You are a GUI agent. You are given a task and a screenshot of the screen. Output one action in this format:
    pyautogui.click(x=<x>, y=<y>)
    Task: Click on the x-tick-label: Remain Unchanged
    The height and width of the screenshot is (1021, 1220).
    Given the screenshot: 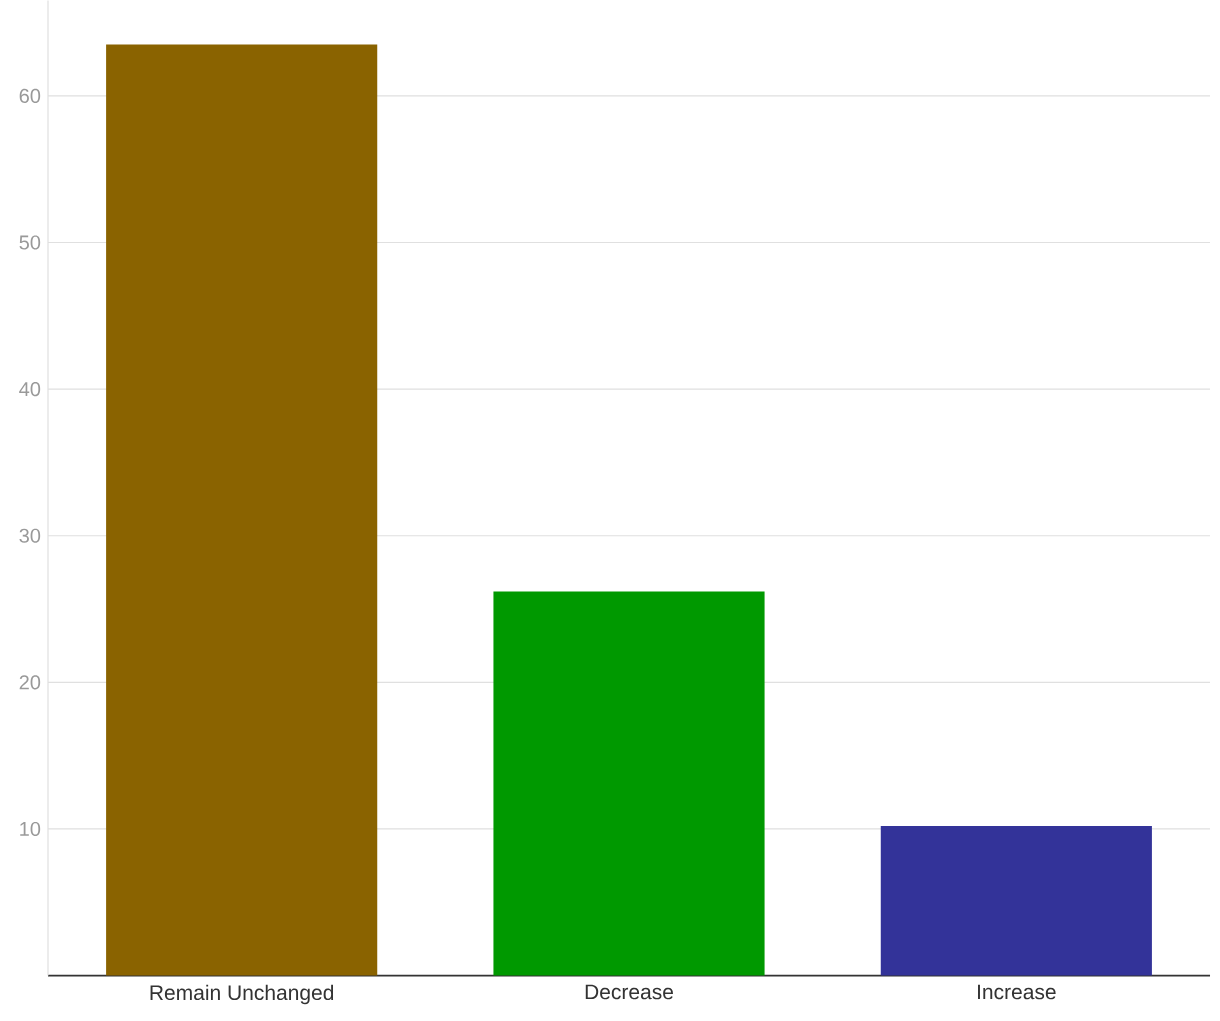 What is the action you would take?
    pyautogui.click(x=242, y=994)
    